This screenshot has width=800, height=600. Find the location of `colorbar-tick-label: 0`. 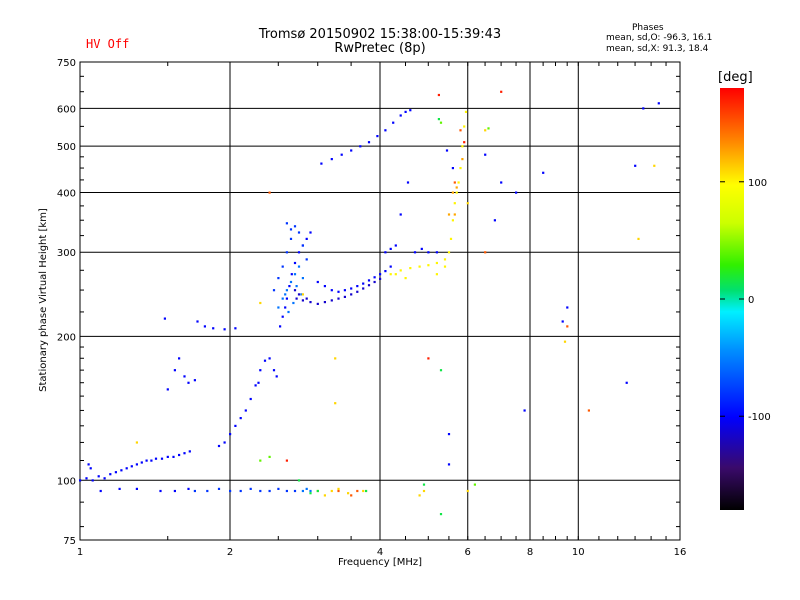

colorbar-tick-label: 0 is located at coordinates (751, 300).